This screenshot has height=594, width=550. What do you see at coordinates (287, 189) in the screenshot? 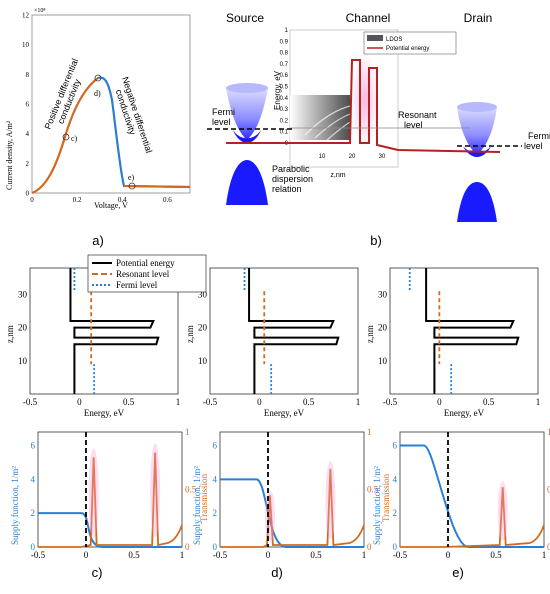
I see `parabolic-3: relation` at bounding box center [287, 189].